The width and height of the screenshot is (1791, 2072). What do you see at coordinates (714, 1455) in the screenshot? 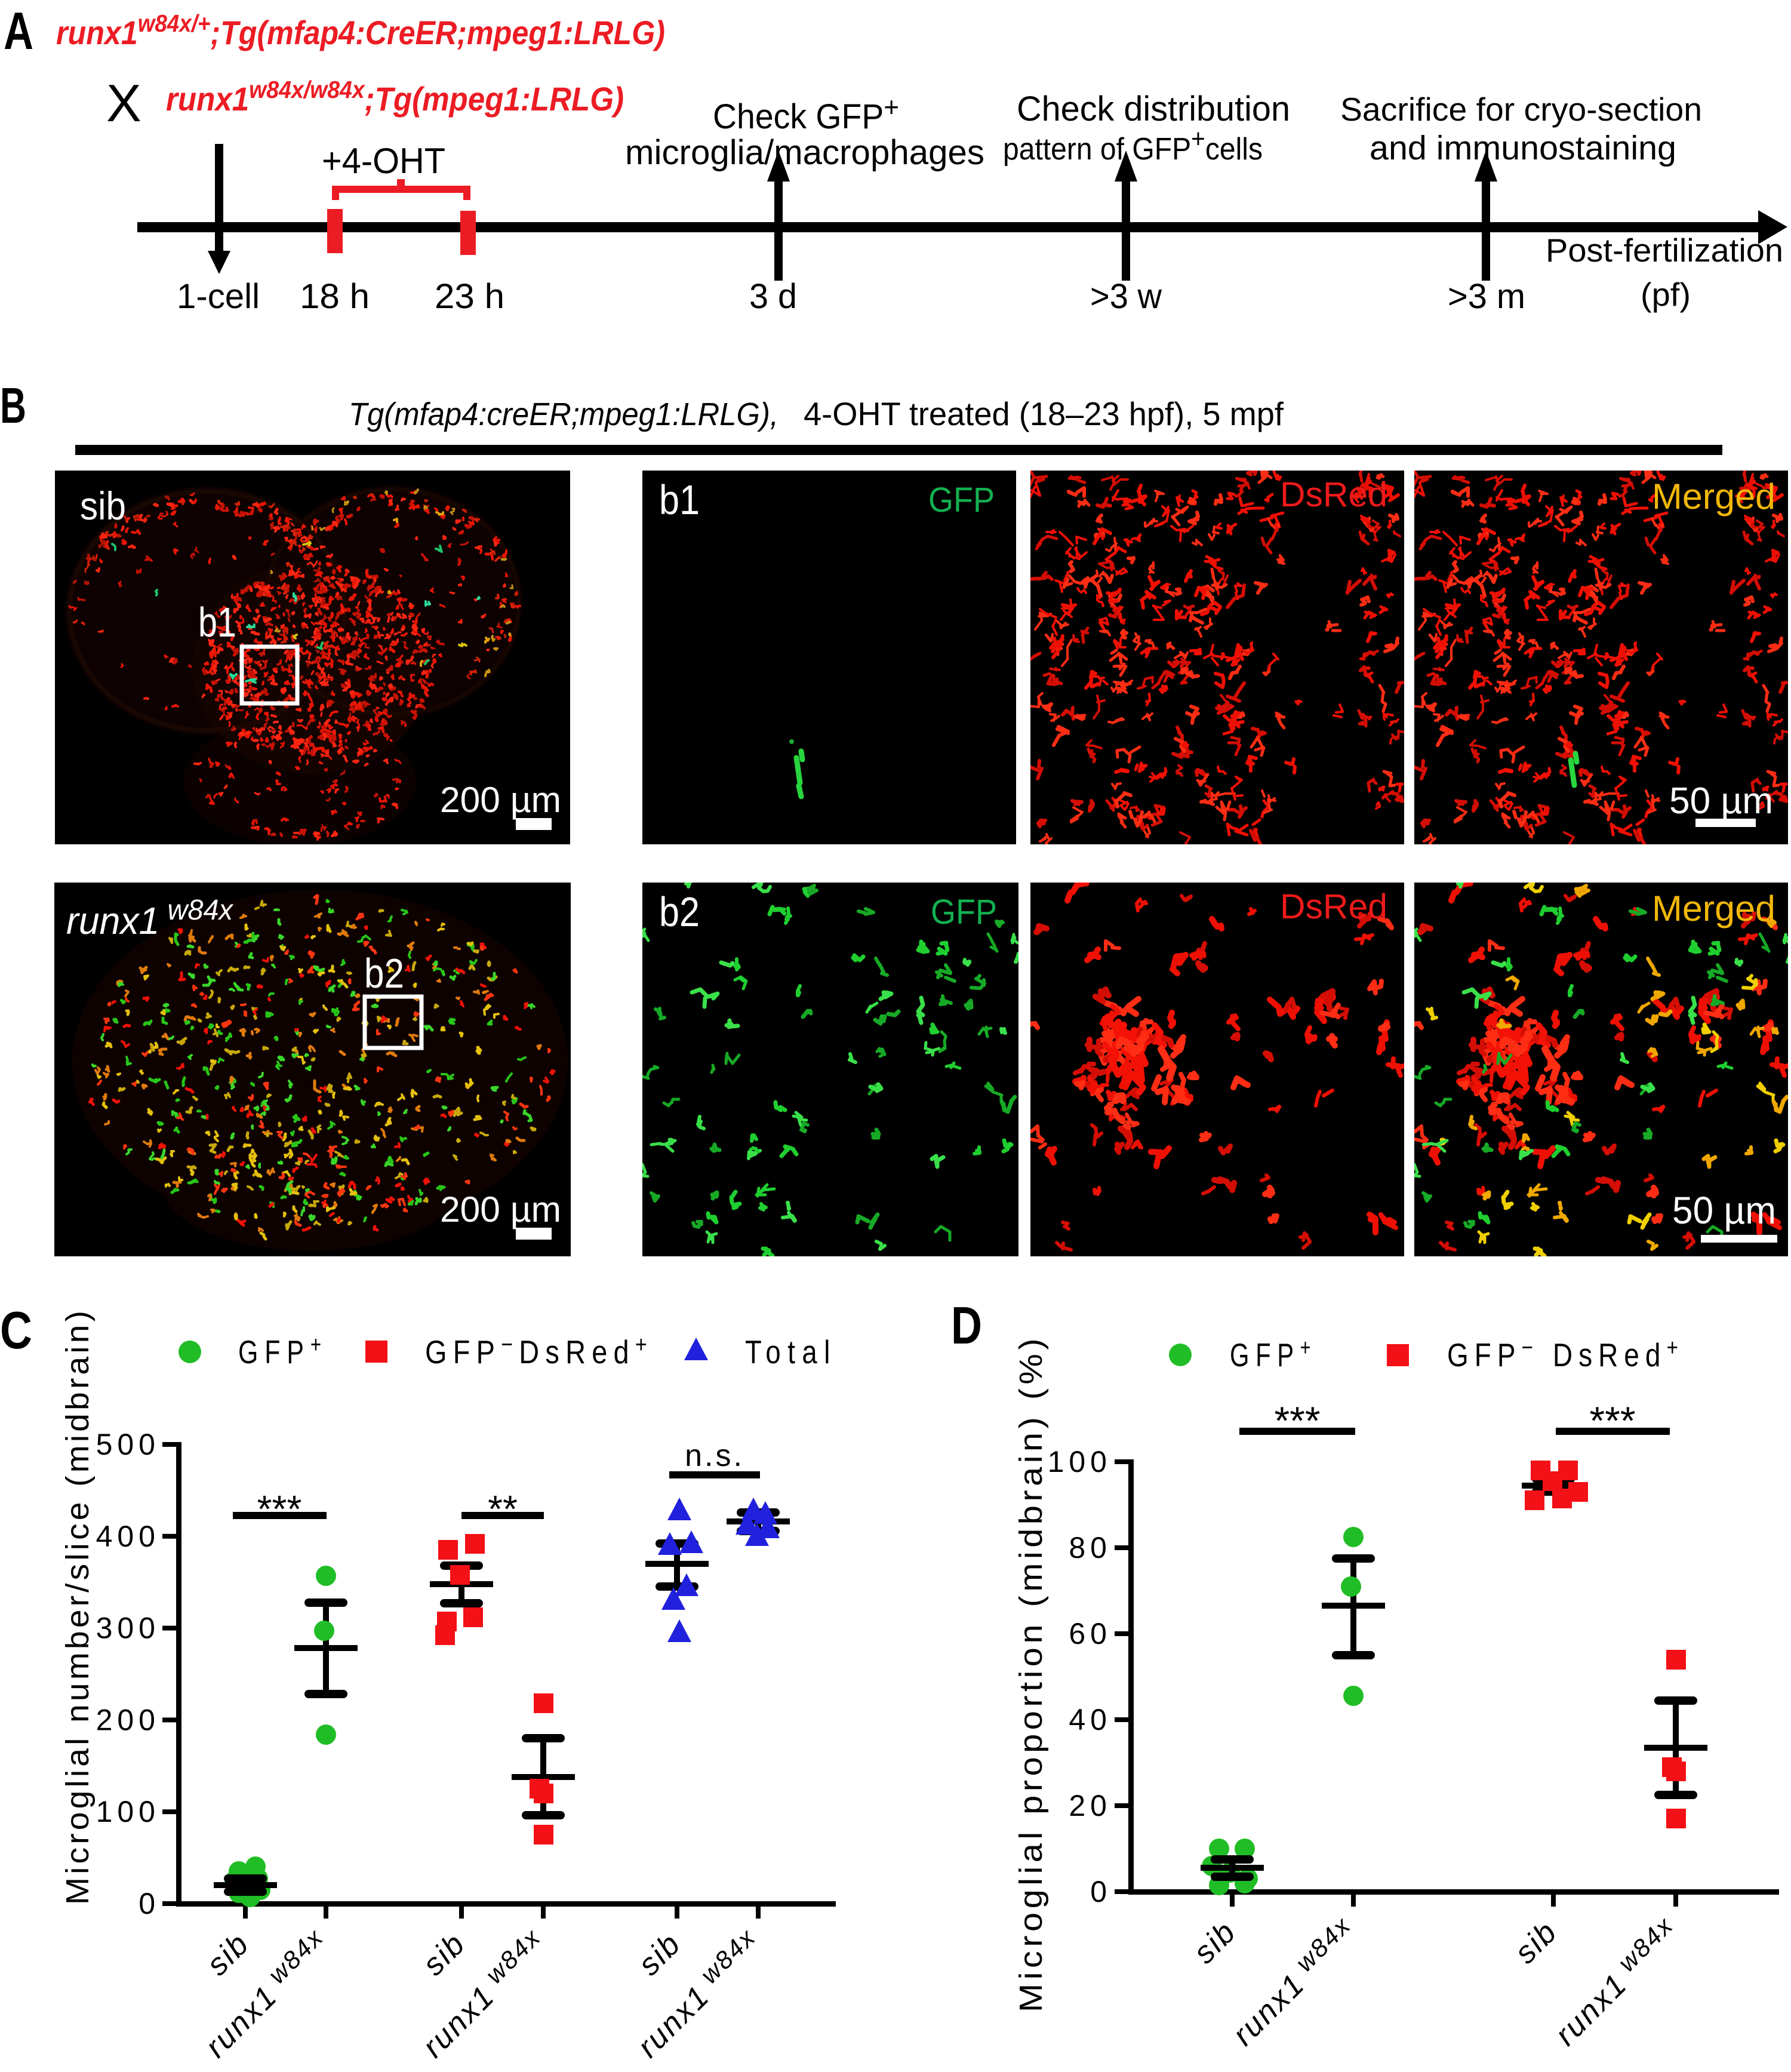
I see `svg-text: n.s.` at bounding box center [714, 1455].